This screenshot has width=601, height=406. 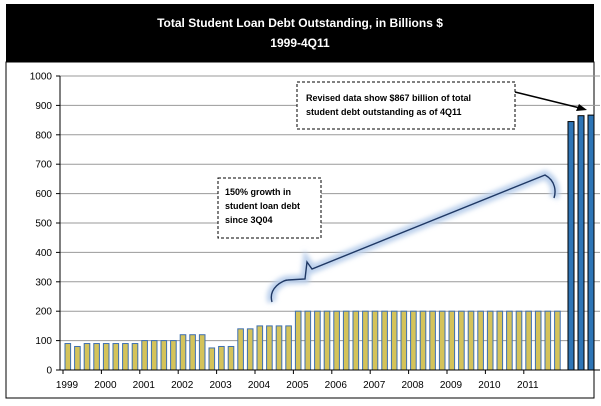 I want to click on chart-subtitle: 1999-4Q11, so click(x=300, y=43).